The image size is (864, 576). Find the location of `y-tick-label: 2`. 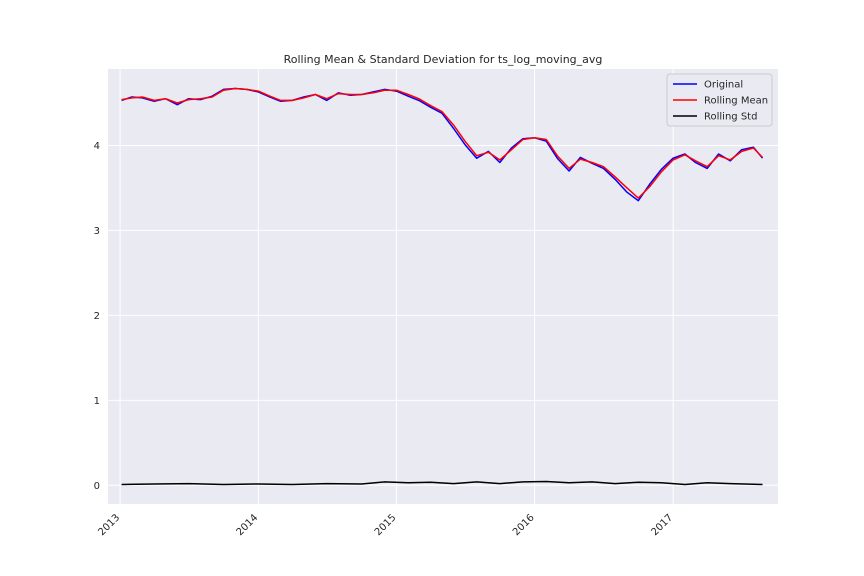

y-tick-label: 2 is located at coordinates (97, 316).